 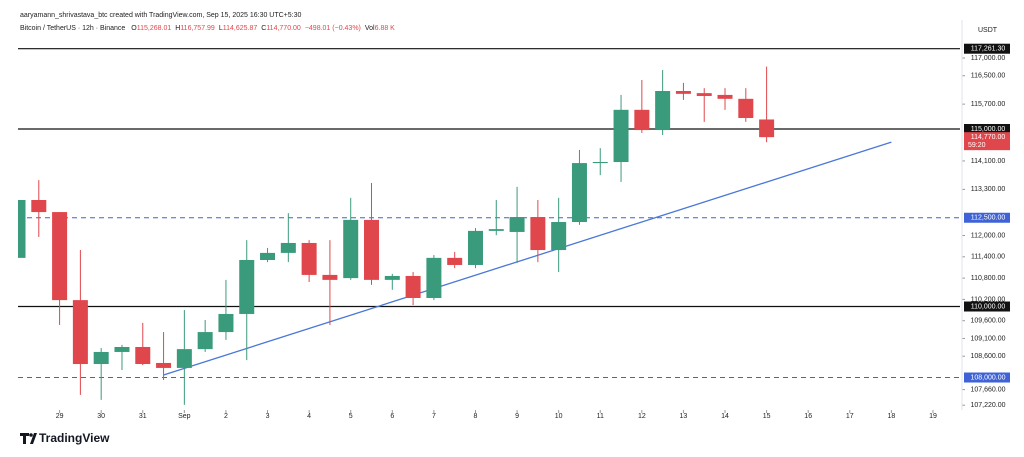 I want to click on x-tick-label: 9, so click(x=517, y=416).